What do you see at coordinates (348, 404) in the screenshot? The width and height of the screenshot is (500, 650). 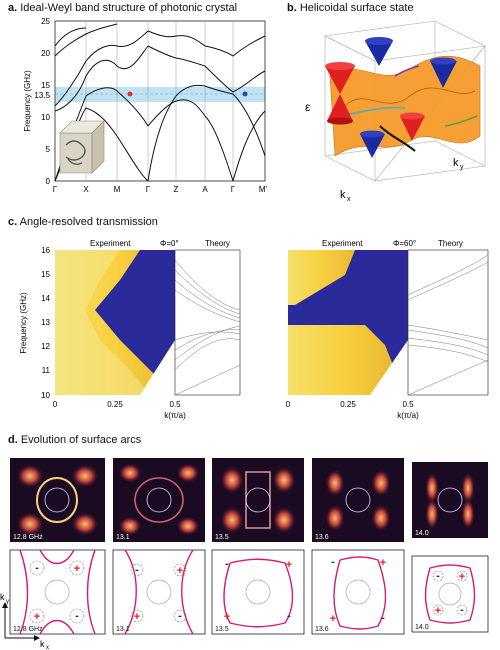 I see `right-x-tick: 0.25` at bounding box center [348, 404].